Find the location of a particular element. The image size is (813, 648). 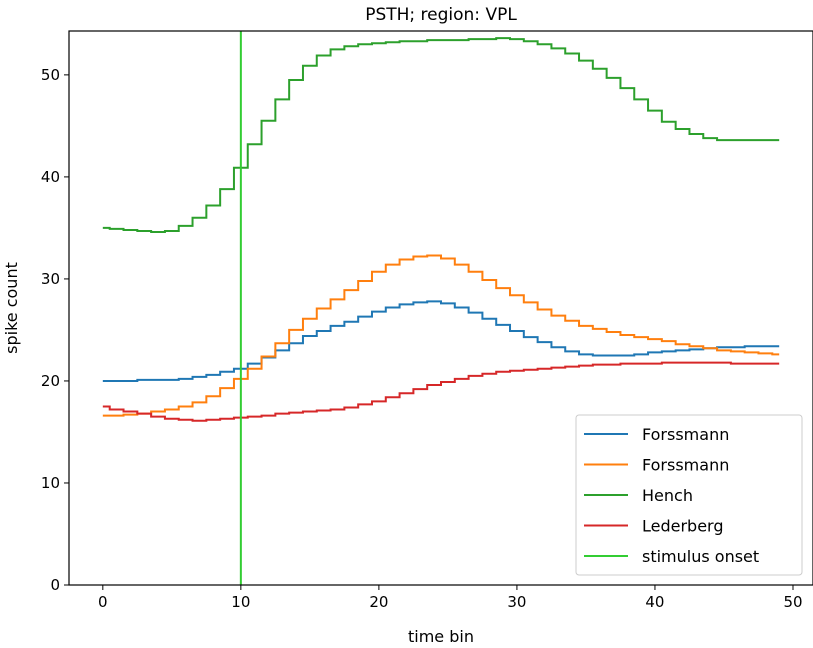

y-tick-label: 50 is located at coordinates (50, 75).